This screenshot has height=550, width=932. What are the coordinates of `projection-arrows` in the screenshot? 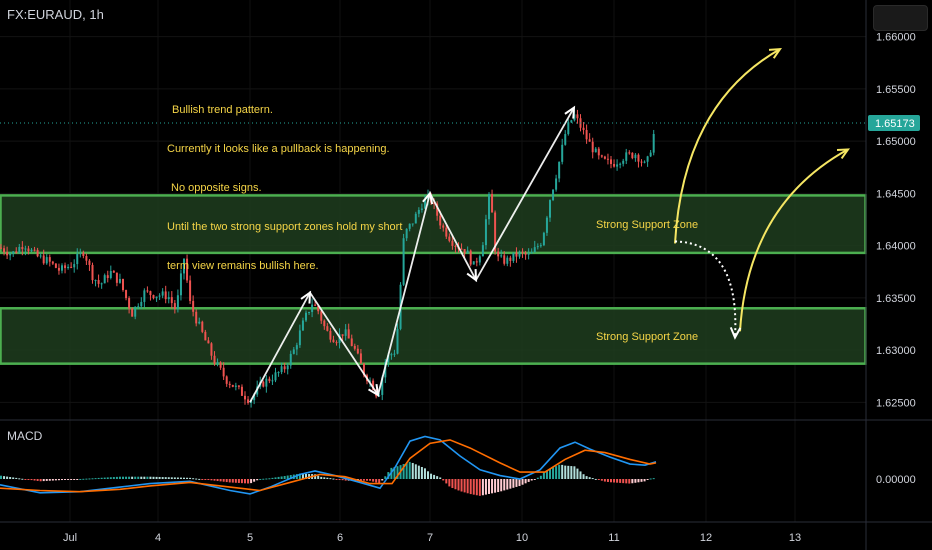 It's located at (762, 193).